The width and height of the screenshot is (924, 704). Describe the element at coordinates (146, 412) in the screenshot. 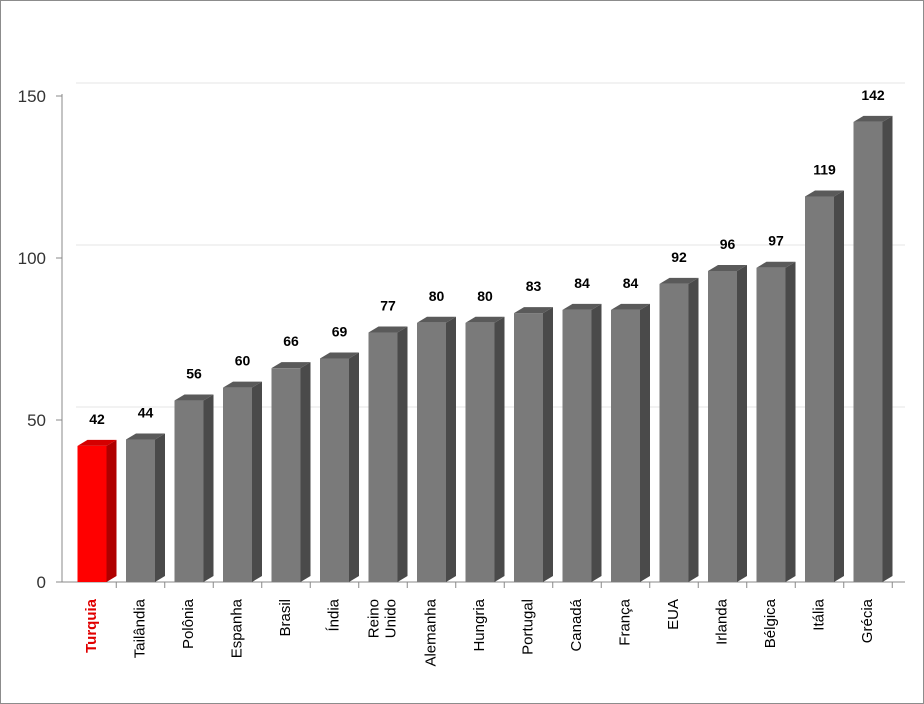

I see `data-label: 44` at that location.